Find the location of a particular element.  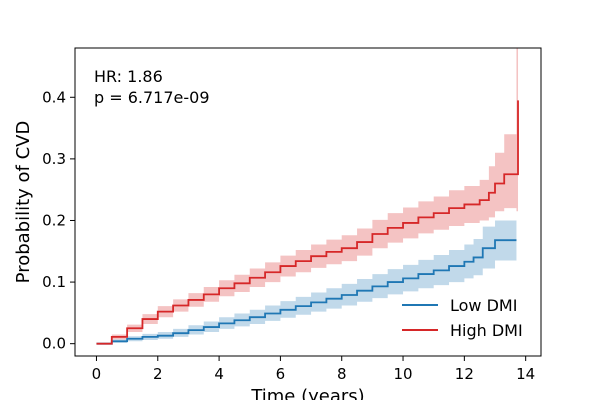

y-axis-ticks: 0.0 0.1 0.2 0.3 0.4 is located at coordinates (58, 220).